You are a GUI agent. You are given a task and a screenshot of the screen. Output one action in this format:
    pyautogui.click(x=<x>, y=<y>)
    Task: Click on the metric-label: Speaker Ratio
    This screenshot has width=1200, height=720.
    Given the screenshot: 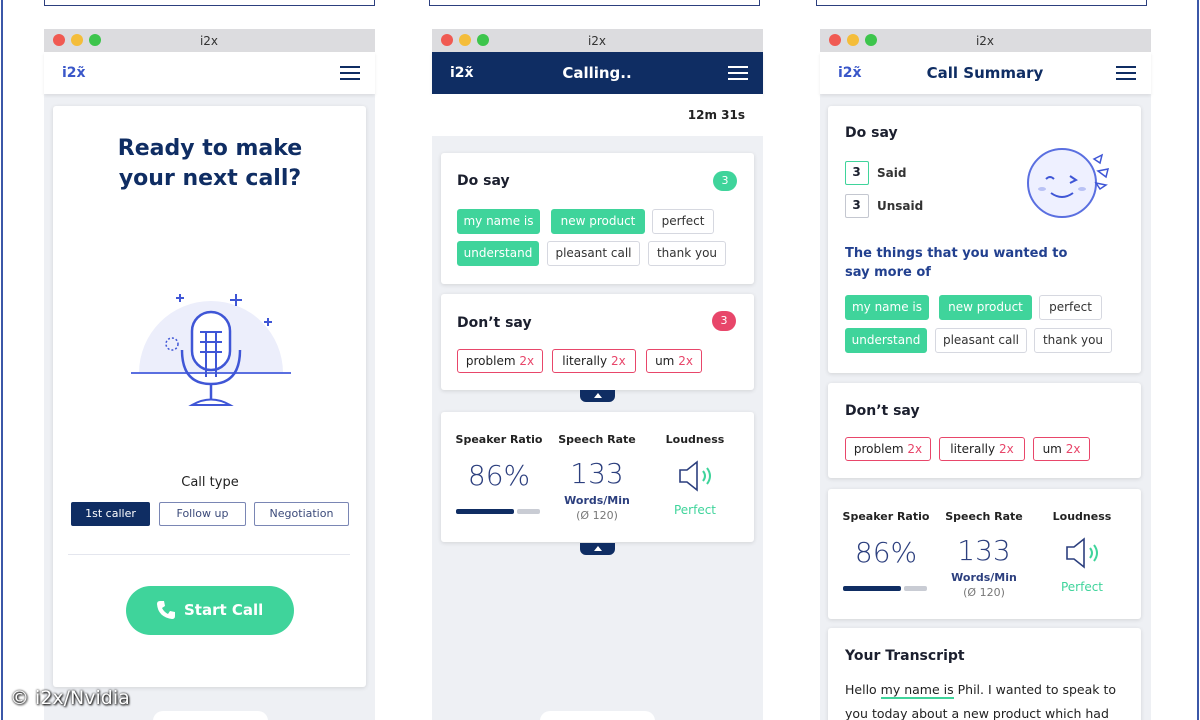 What is the action you would take?
    pyautogui.click(x=886, y=516)
    